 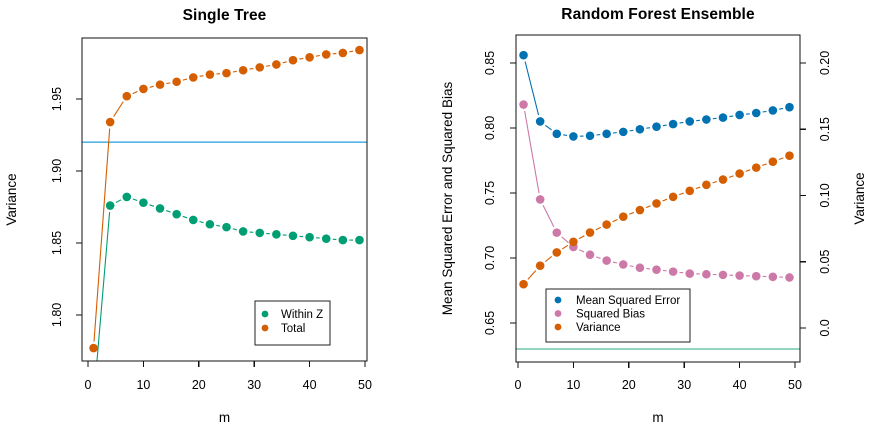 I want to click on y-tick-label: 1.95, so click(x=57, y=99).